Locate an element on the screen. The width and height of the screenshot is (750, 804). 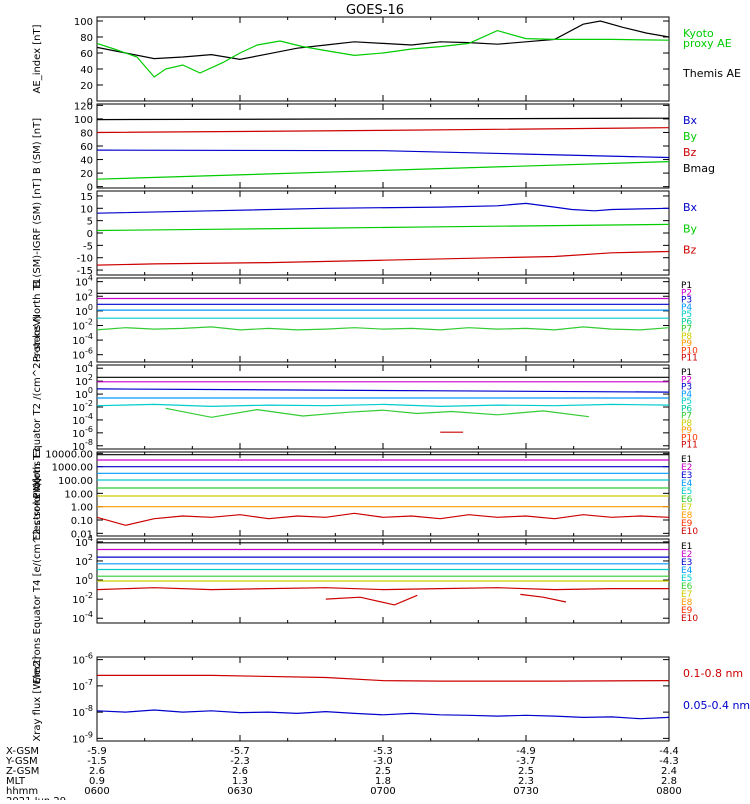
y-tick-label: 10-6 is located at coordinates (82, 659).